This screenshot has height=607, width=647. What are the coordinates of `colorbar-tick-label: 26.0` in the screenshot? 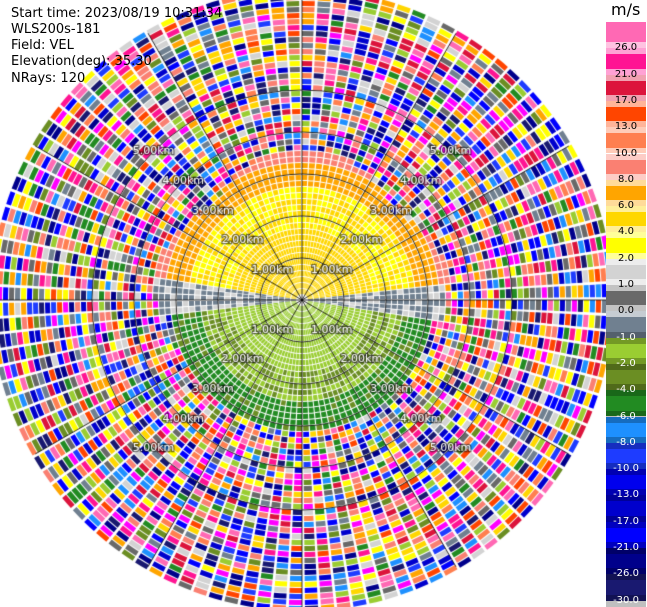 It's located at (626, 48).